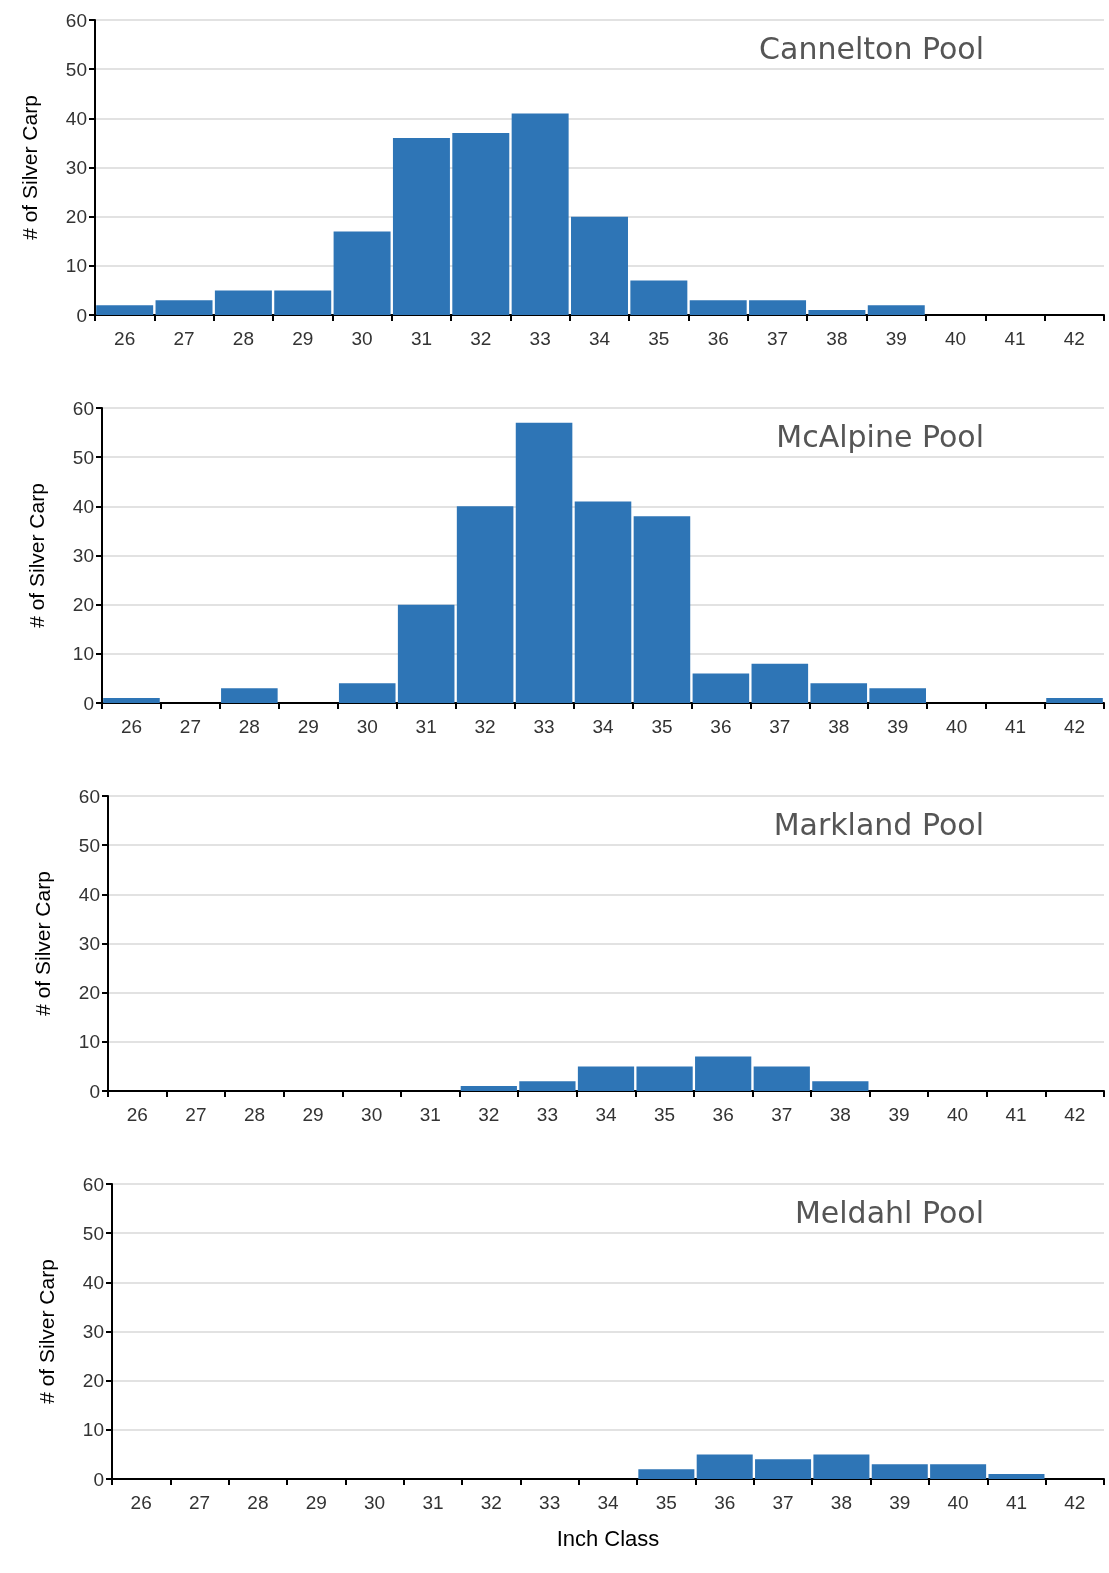 The width and height of the screenshot is (1109, 1573). Describe the element at coordinates (889, 1212) in the screenshot. I see `chart-title: Meldahl Pool` at that location.